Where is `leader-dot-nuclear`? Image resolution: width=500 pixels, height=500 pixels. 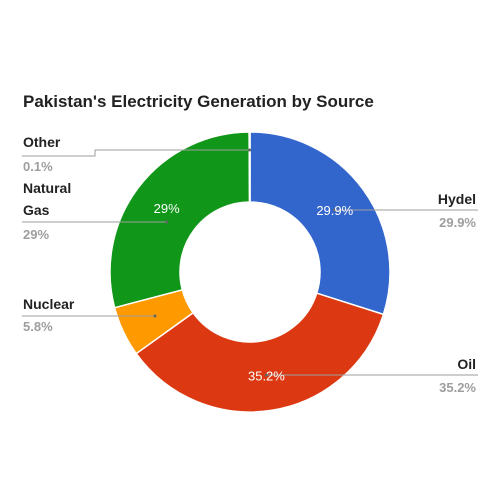
leader-dot-nuclear is located at coordinates (155, 316).